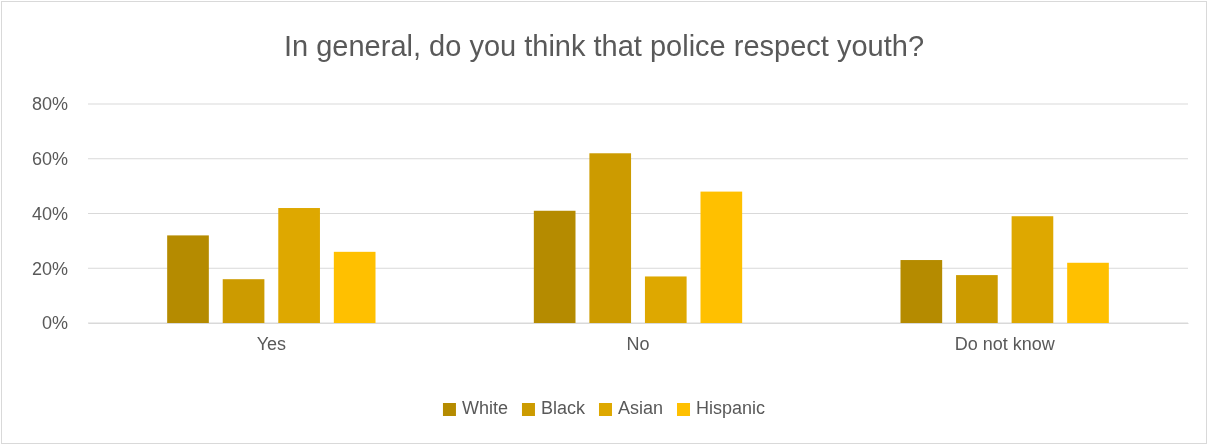 The image size is (1209, 446). I want to click on legend-label: Black, so click(563, 408).